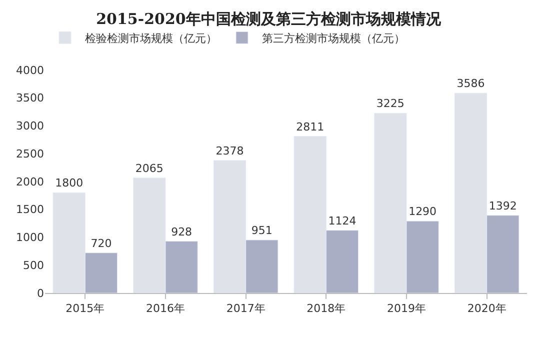  I want to click on data-label: 2811, so click(310, 127).